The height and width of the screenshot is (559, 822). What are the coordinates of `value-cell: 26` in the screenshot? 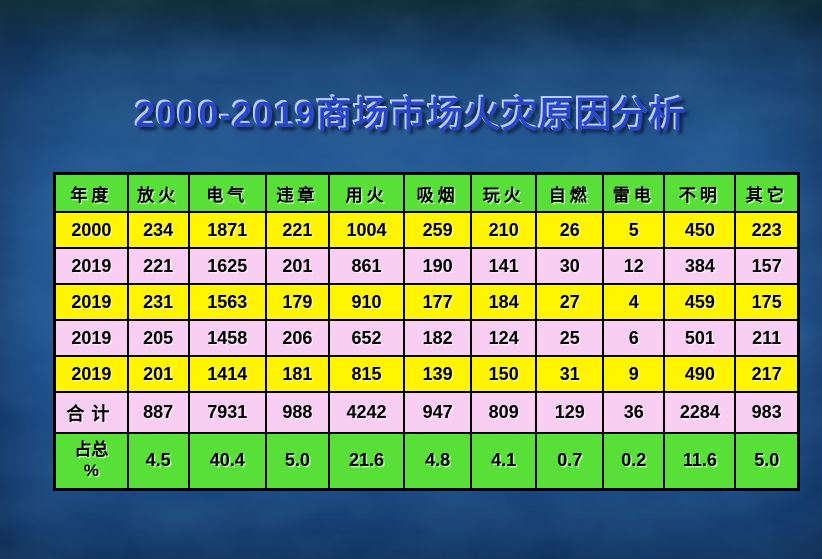 It's located at (570, 230).